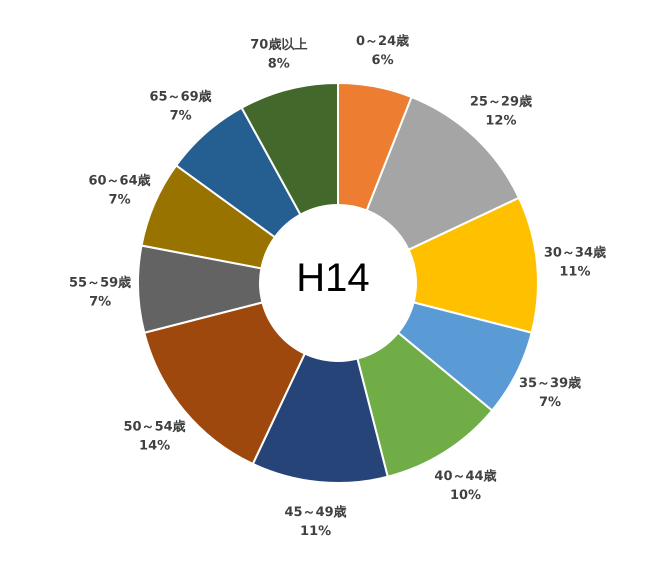 The width and height of the screenshot is (657, 566). I want to click on slice-label: 40～44歳, so click(465, 476).